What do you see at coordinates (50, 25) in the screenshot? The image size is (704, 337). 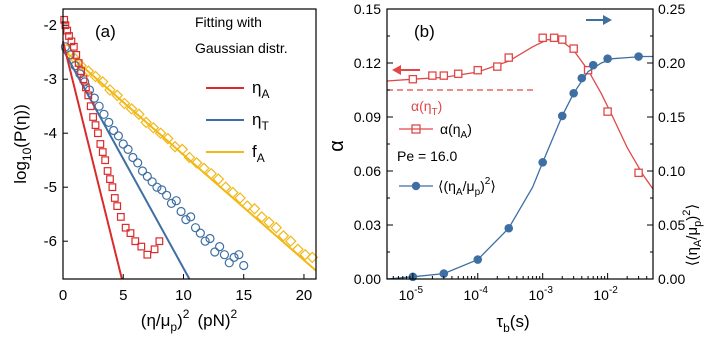 I see `y-tick-label: -2` at bounding box center [50, 25].